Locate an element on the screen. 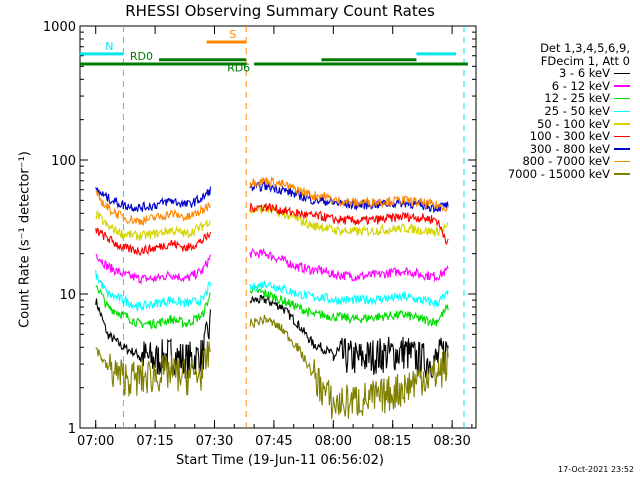  legend-item: 100 - 300 keV is located at coordinates (555, 136).